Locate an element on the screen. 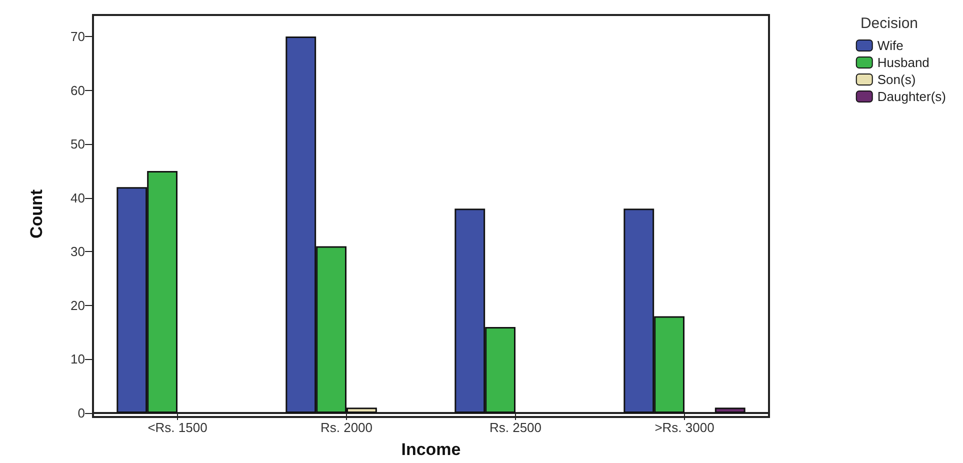 Image resolution: width=963 pixels, height=463 pixels. bar is located at coordinates (730, 410).